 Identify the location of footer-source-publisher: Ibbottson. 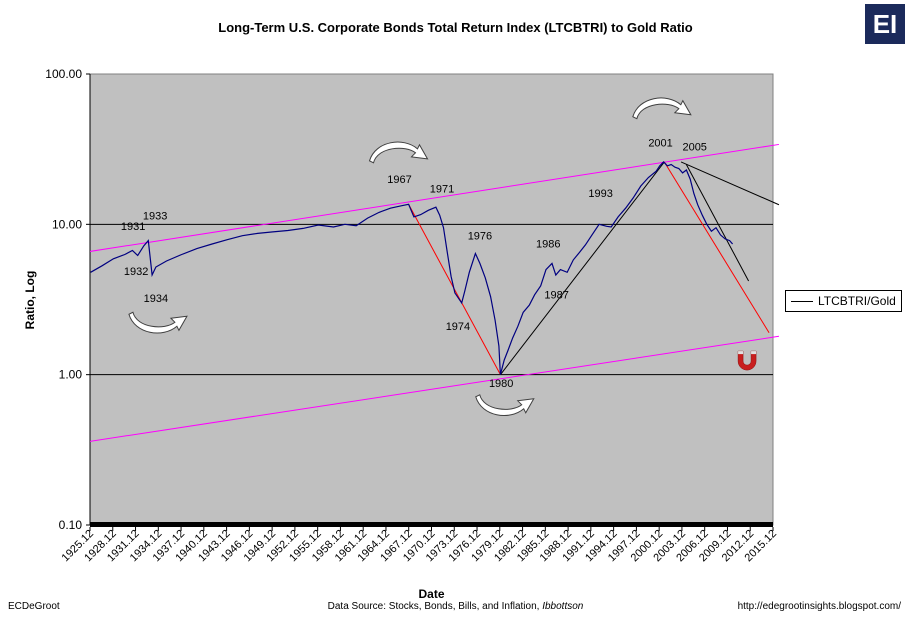
(563, 606).